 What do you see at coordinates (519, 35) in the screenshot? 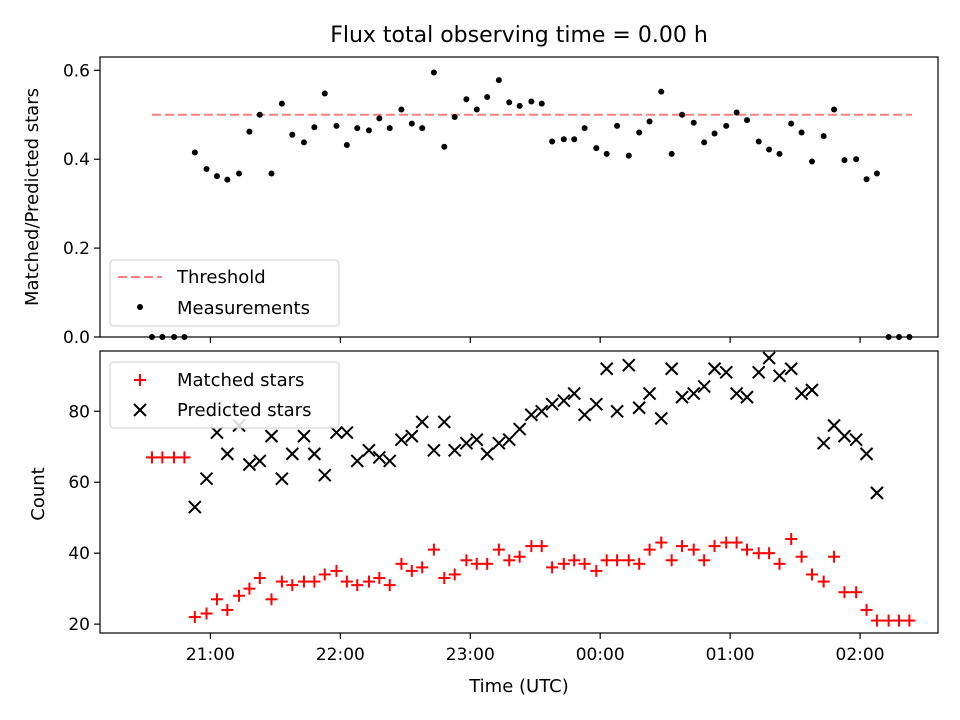
I see `chart-title: Flux total observing time = 0.00 h` at bounding box center [519, 35].